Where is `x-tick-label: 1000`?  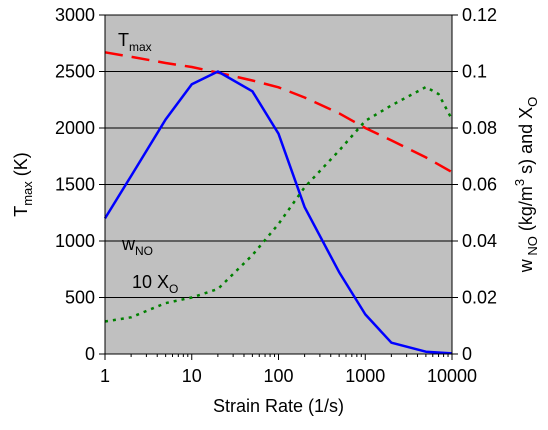 x-tick-label: 1000 is located at coordinates (365, 376).